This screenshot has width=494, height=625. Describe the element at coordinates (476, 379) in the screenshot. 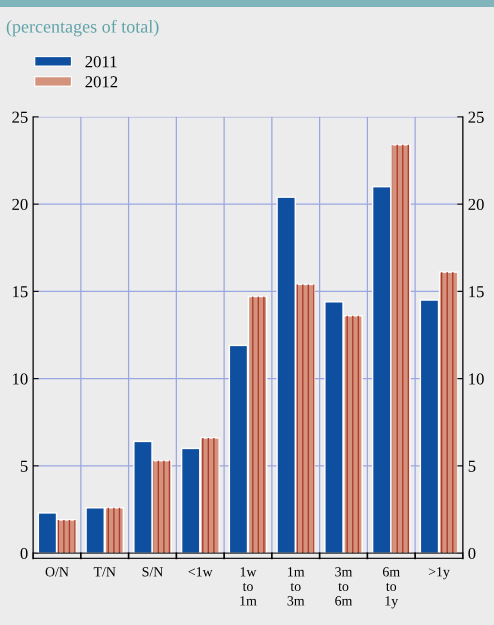

I see `y2-tick-label: 10` at that location.